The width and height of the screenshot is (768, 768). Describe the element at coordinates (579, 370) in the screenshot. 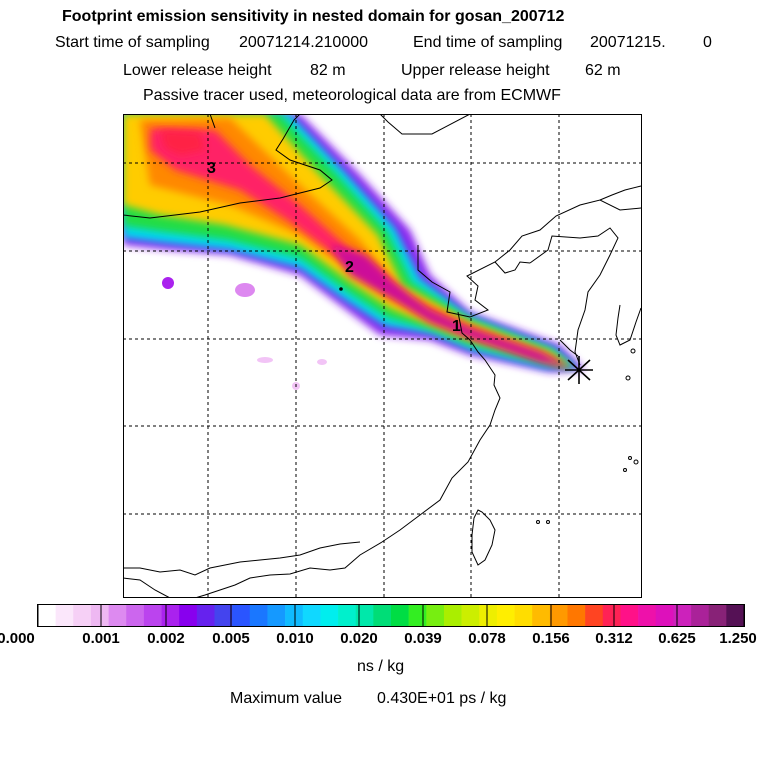

I see `receptor-marker` at that location.